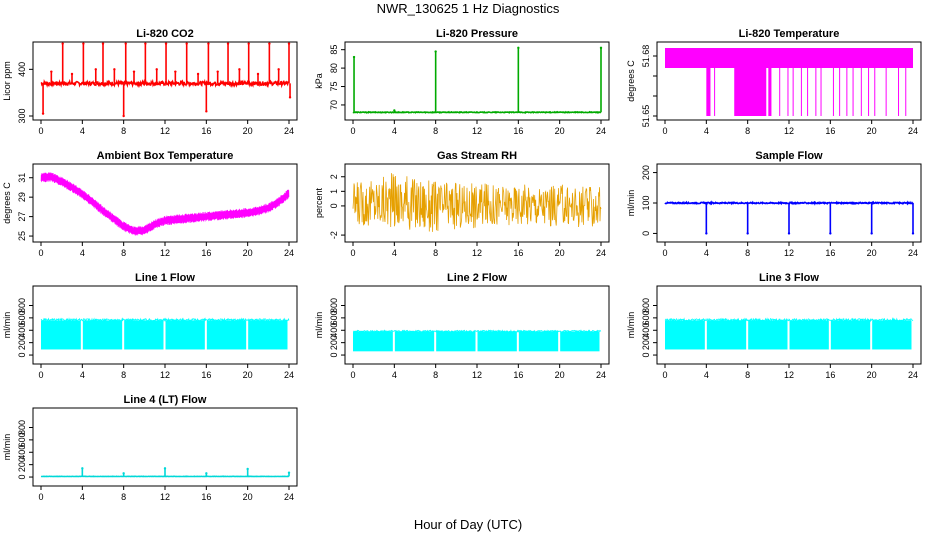 Image resolution: width=936 pixels, height=540 pixels. Describe the element at coordinates (477, 81) in the screenshot. I see `plot-frame` at that location.